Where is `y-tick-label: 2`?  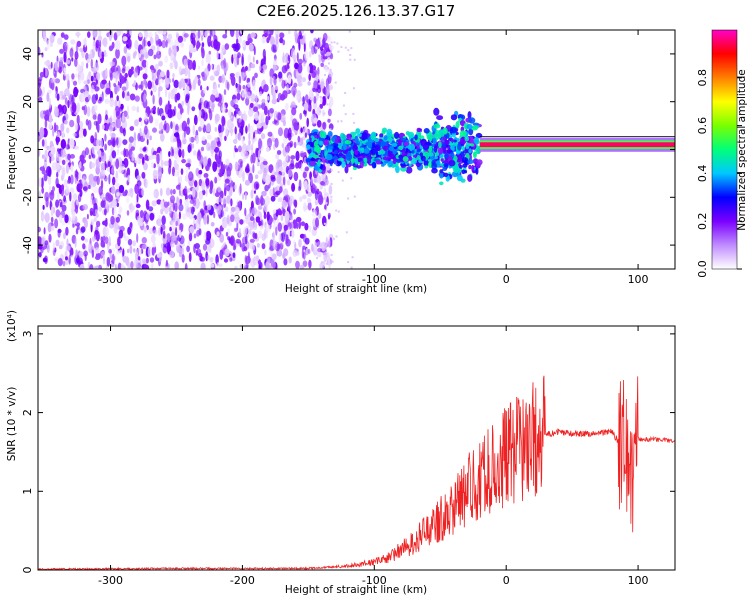
y-tick-label: 2 is located at coordinates (27, 412).